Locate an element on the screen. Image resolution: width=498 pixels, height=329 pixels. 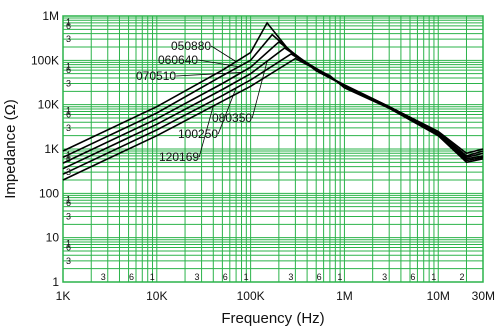
x-tick-label: 30M is located at coordinates (483, 296).